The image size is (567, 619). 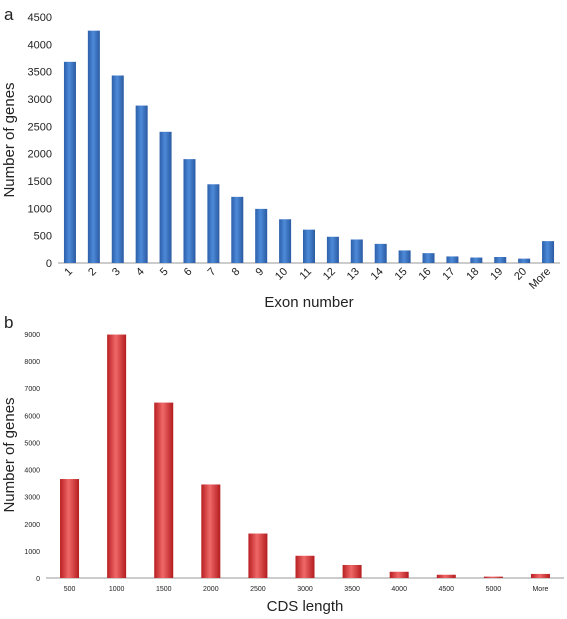 What do you see at coordinates (38, 579) in the screenshot?
I see `panel-b-y-tick-label: 0` at bounding box center [38, 579].